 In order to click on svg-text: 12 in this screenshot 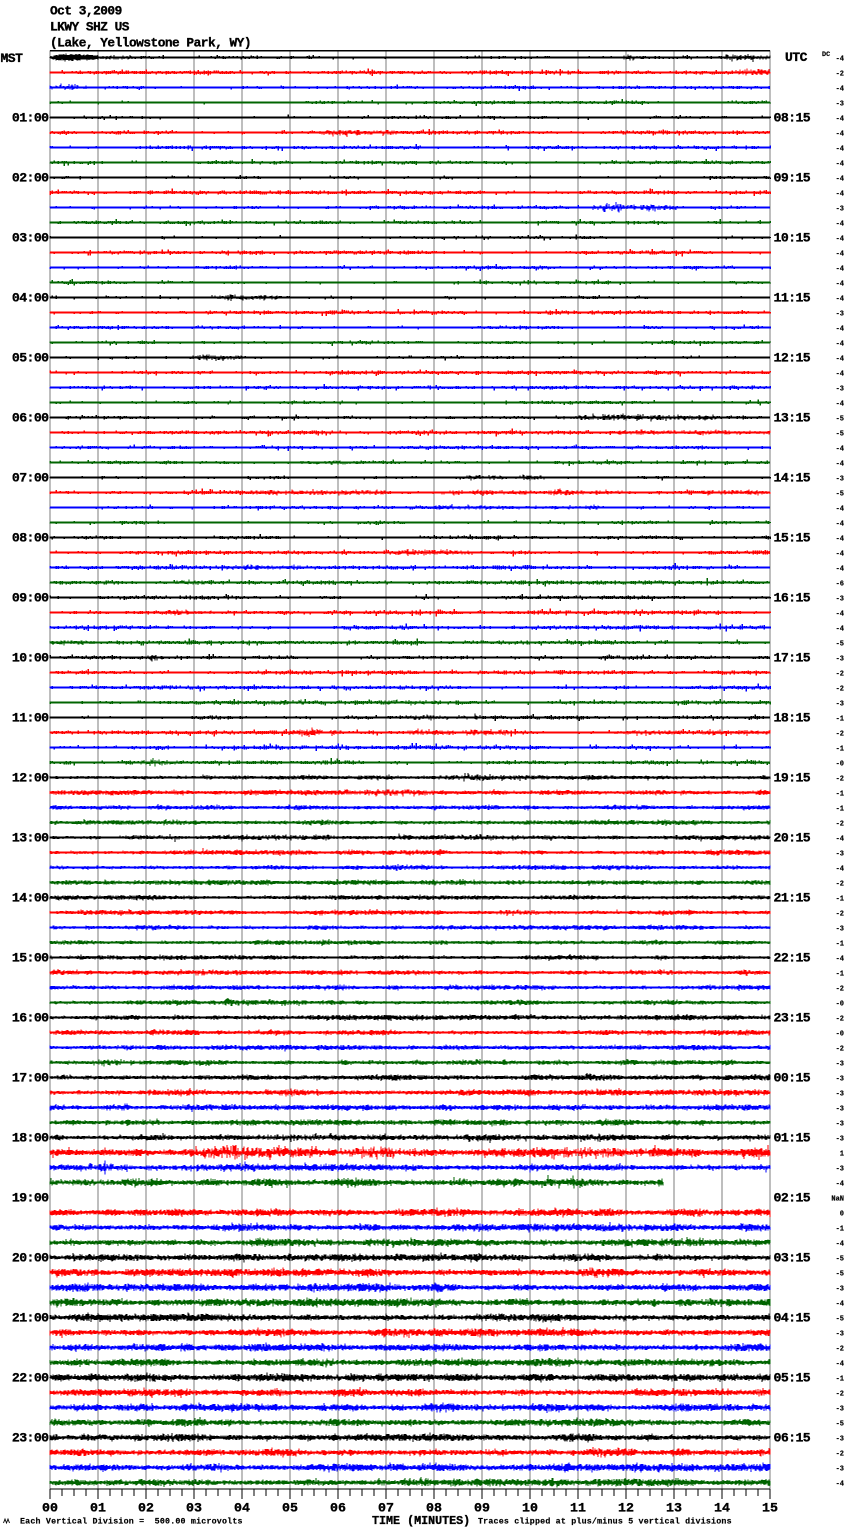, I will do `click(626, 1508)`.